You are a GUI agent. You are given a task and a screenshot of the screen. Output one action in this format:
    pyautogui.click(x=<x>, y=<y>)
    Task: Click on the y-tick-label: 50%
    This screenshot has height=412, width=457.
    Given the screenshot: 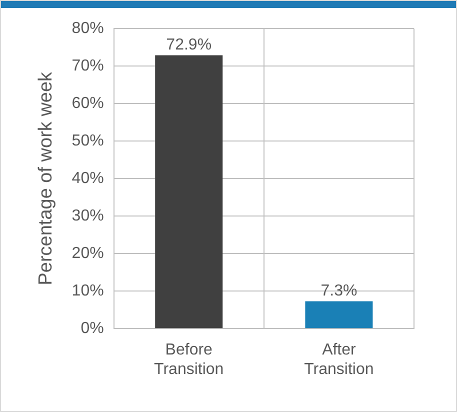 What is the action you would take?
    pyautogui.click(x=88, y=141)
    